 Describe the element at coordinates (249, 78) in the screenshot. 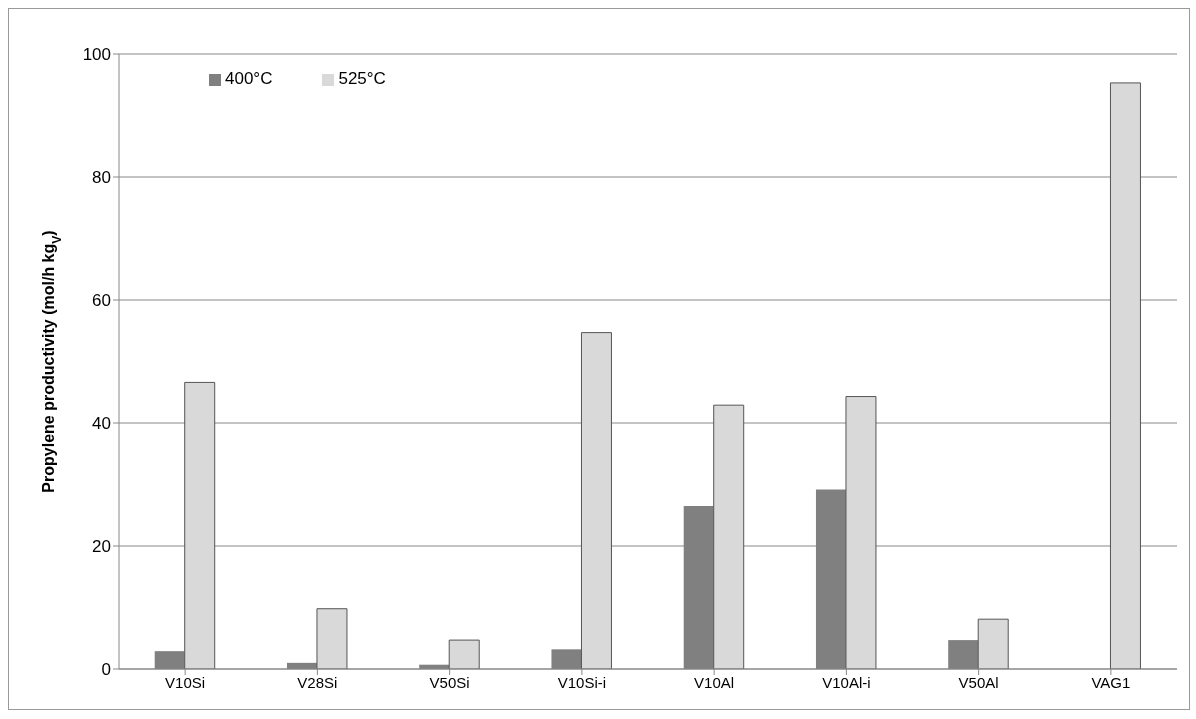

I see `legend-label: 400°C` at that location.